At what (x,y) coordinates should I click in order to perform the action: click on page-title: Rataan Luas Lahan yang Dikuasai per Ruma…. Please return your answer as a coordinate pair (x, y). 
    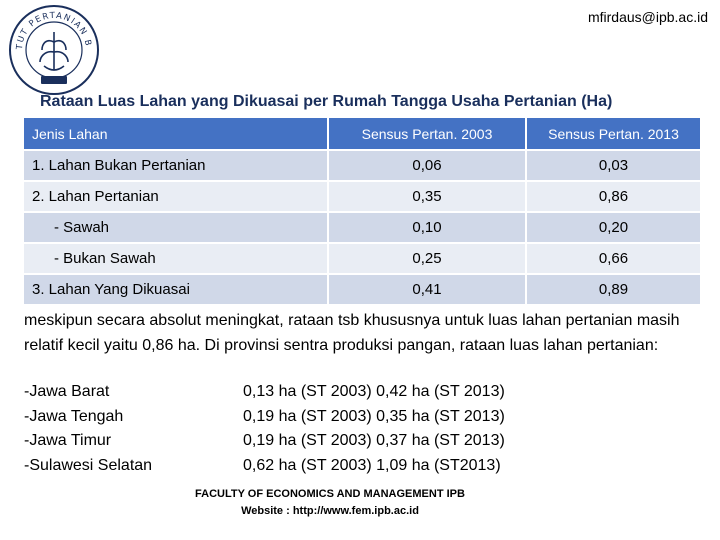
    Looking at the image, I should click on (326, 101).